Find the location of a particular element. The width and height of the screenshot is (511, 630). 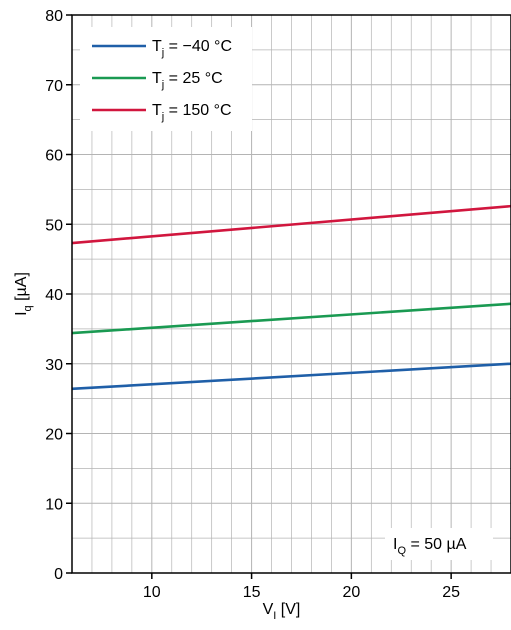

legend-entry-1: Tj = −40 °C is located at coordinates (192, 48).